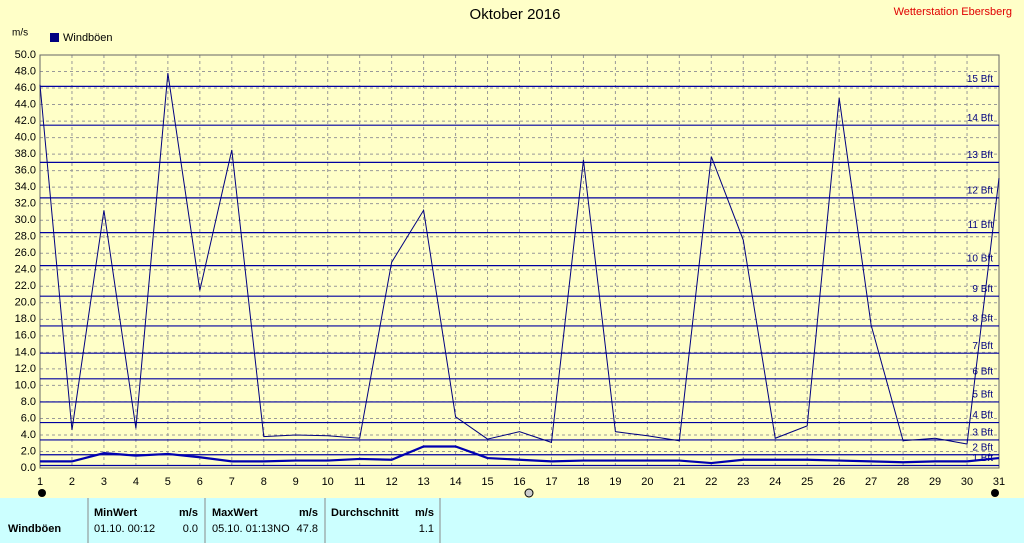  I want to click on y-tick-label: 0.0, so click(28, 468).